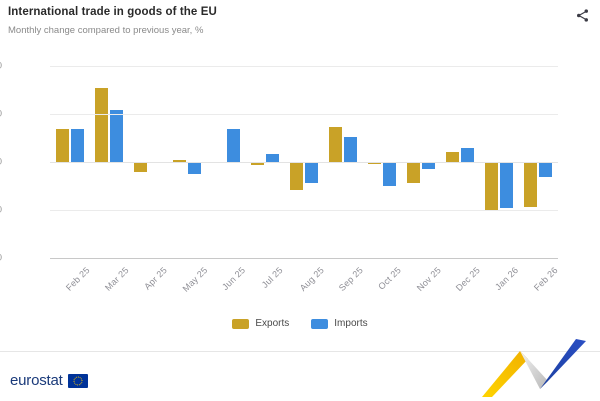 The image size is (600, 401). I want to click on y-axis-tick: 10, so click(1, 114).